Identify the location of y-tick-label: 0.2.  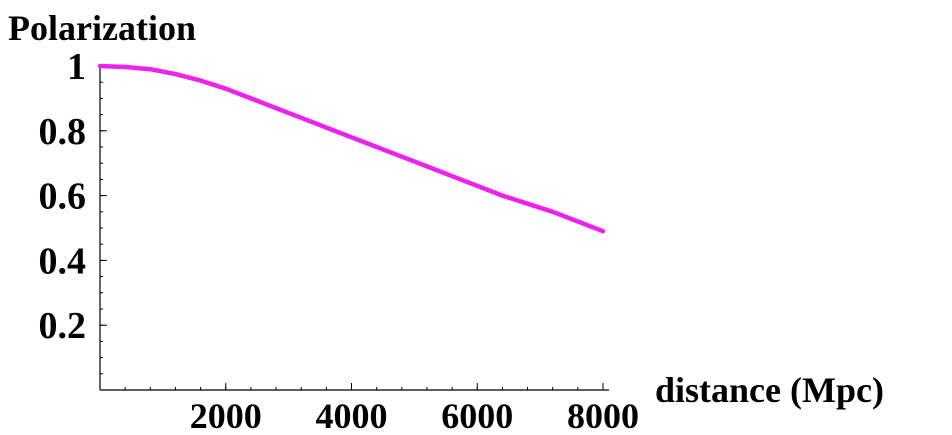
(63, 326).